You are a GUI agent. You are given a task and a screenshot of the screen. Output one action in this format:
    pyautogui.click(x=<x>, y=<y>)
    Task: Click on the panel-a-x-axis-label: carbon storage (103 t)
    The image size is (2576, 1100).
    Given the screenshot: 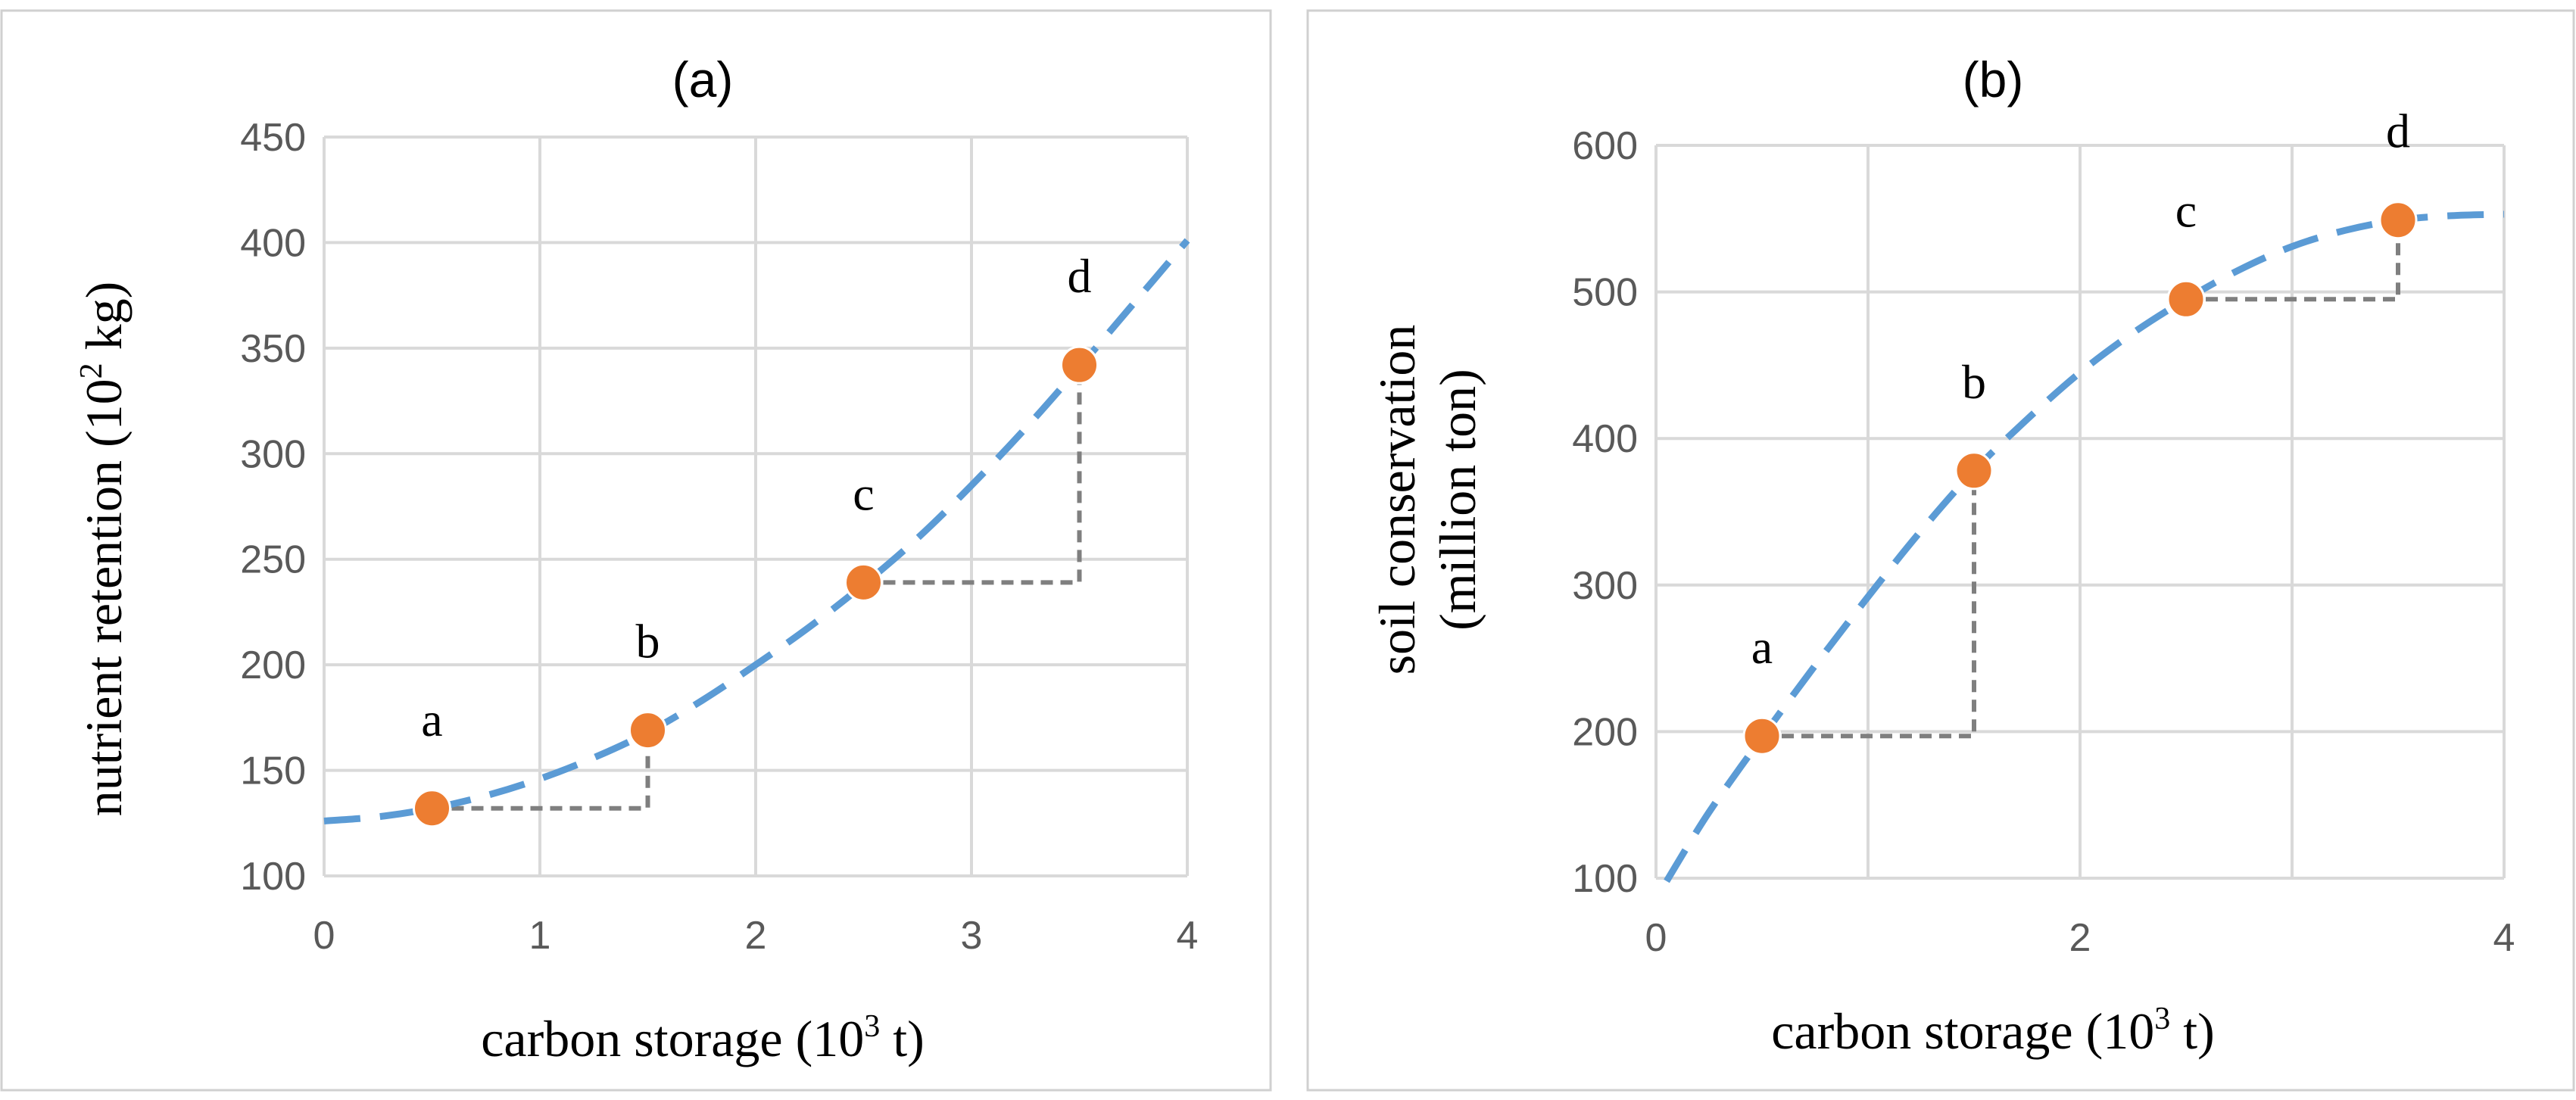 What is the action you would take?
    pyautogui.click(x=703, y=1038)
    